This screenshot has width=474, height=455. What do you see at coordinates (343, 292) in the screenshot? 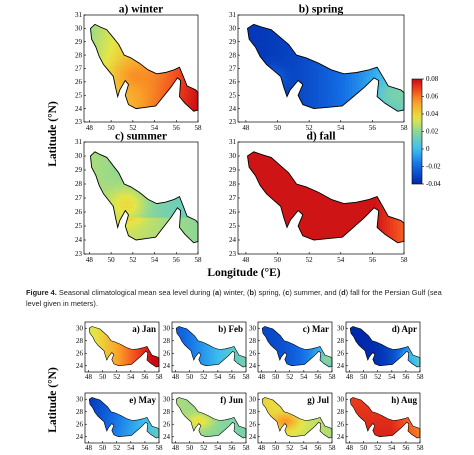
I see `caption-segment: d` at bounding box center [343, 292].